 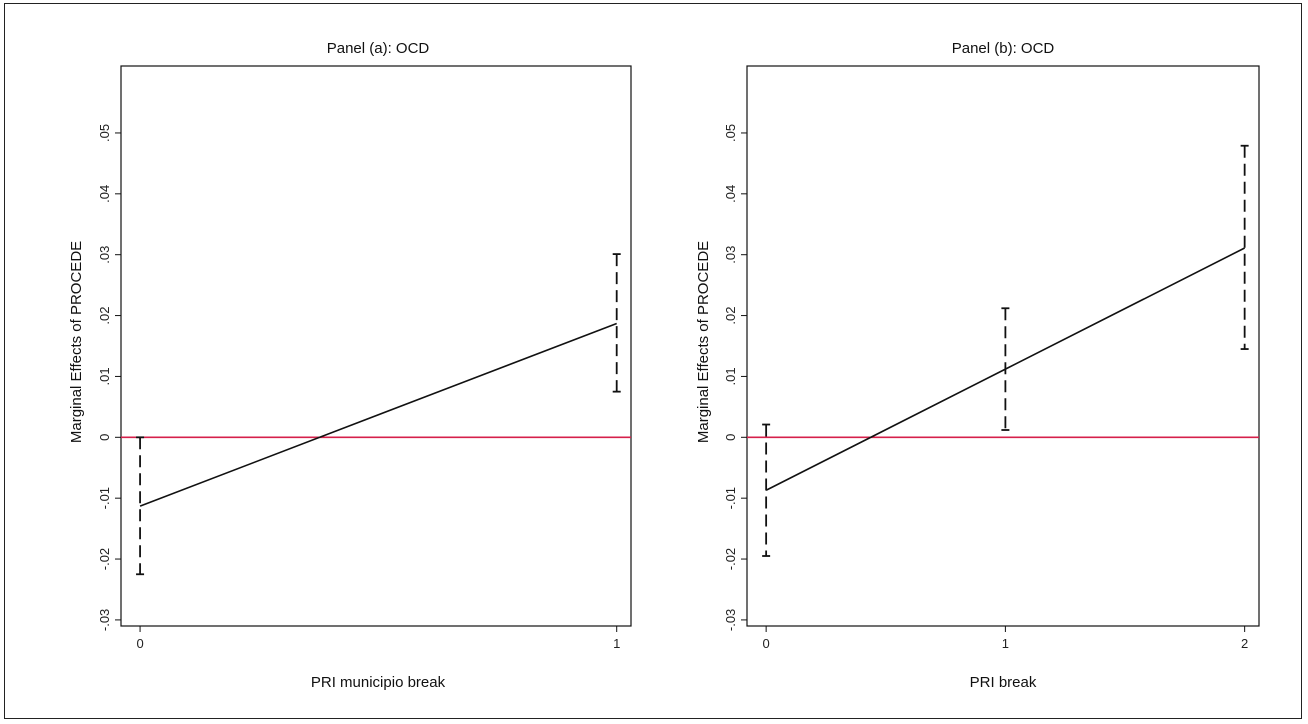 What do you see at coordinates (104, 255) in the screenshot?
I see `panel-a-y-tick-label: .03` at bounding box center [104, 255].